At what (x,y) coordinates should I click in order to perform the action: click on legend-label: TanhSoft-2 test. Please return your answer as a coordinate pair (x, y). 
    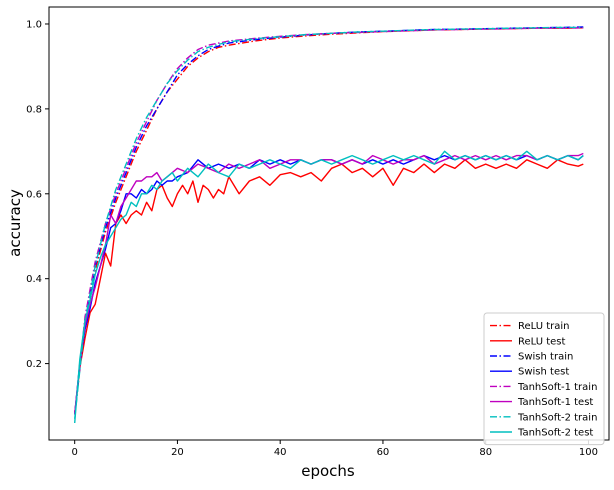
    Looking at the image, I should click on (555, 433).